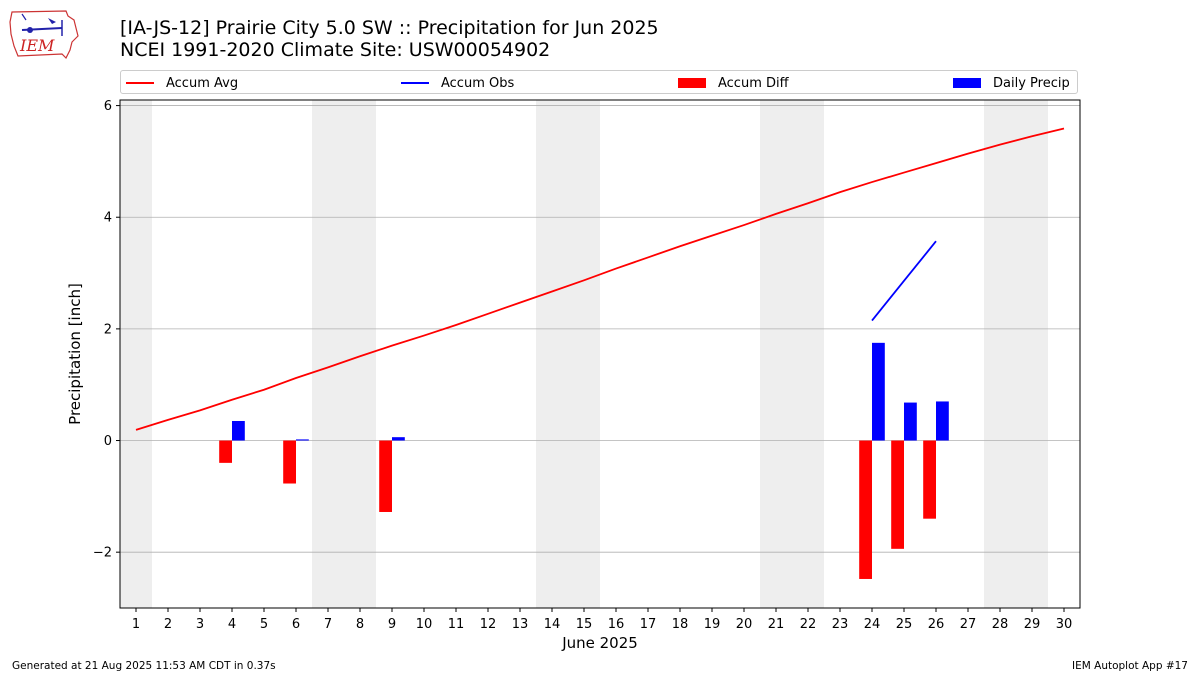 The image size is (1200, 675). What do you see at coordinates (968, 624) in the screenshot?
I see `x-tick-label: 27` at bounding box center [968, 624].